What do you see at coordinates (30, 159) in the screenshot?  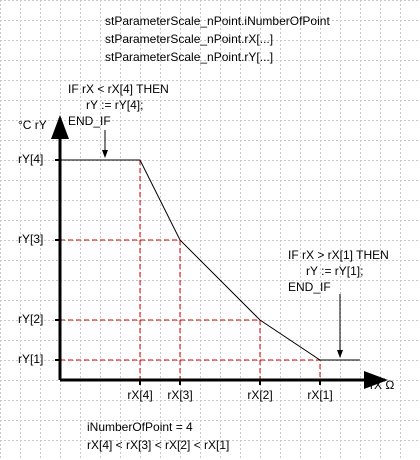 I see `y-label: rY[4]` at bounding box center [30, 159].